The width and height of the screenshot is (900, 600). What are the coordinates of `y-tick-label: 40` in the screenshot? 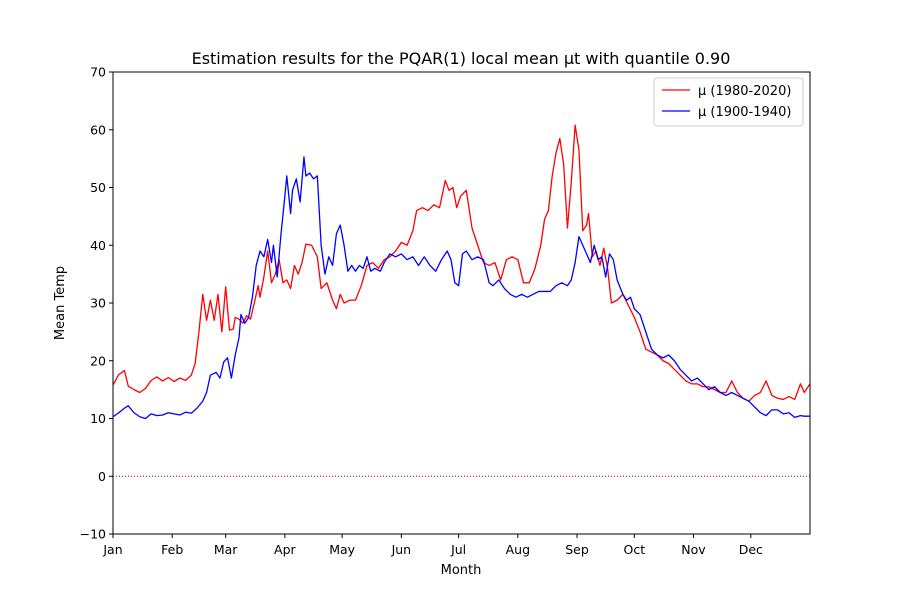 It's located at (98, 245).